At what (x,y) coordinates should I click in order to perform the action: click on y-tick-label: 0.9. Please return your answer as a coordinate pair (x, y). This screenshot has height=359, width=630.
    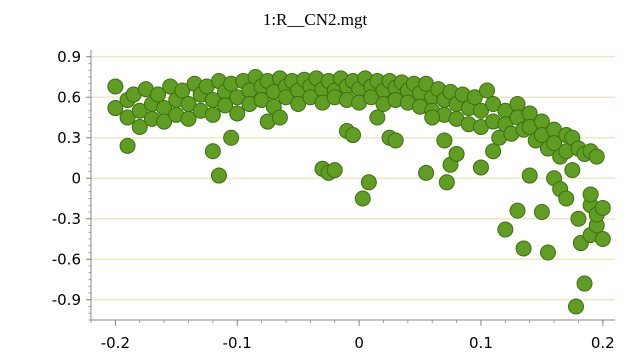
    Looking at the image, I should click on (69, 57).